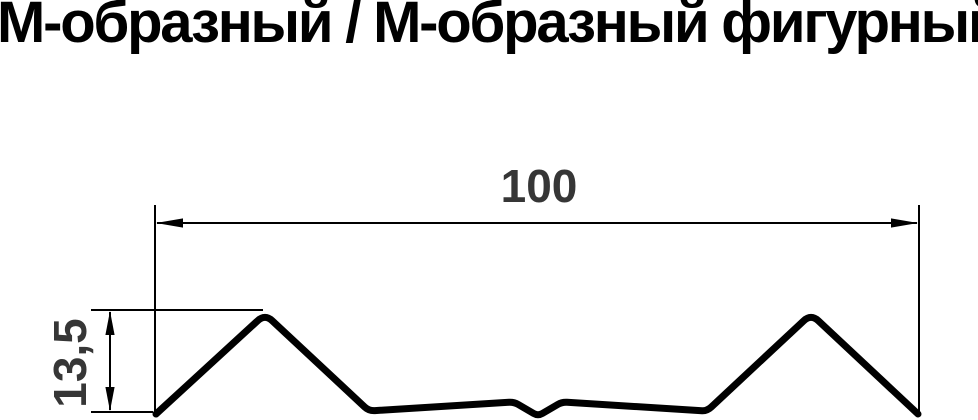  What do you see at coordinates (70, 363) in the screenshot?
I see `height-dimension-label: 13,5` at bounding box center [70, 363].